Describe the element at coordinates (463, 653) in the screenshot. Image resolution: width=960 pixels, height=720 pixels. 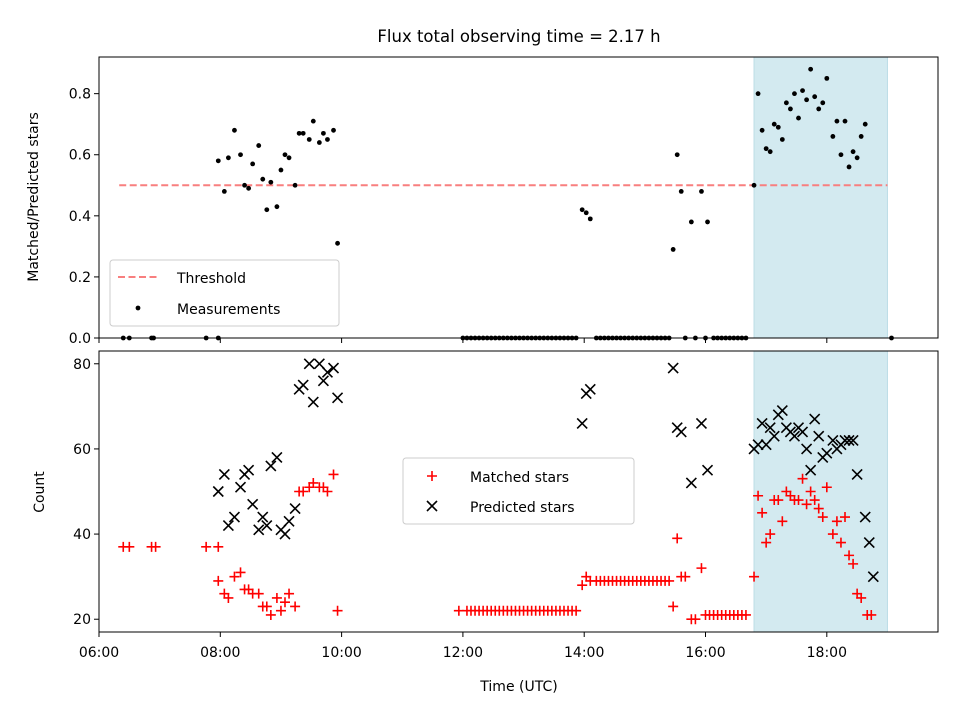
I see `x-tick-label: 12:00` at that location.